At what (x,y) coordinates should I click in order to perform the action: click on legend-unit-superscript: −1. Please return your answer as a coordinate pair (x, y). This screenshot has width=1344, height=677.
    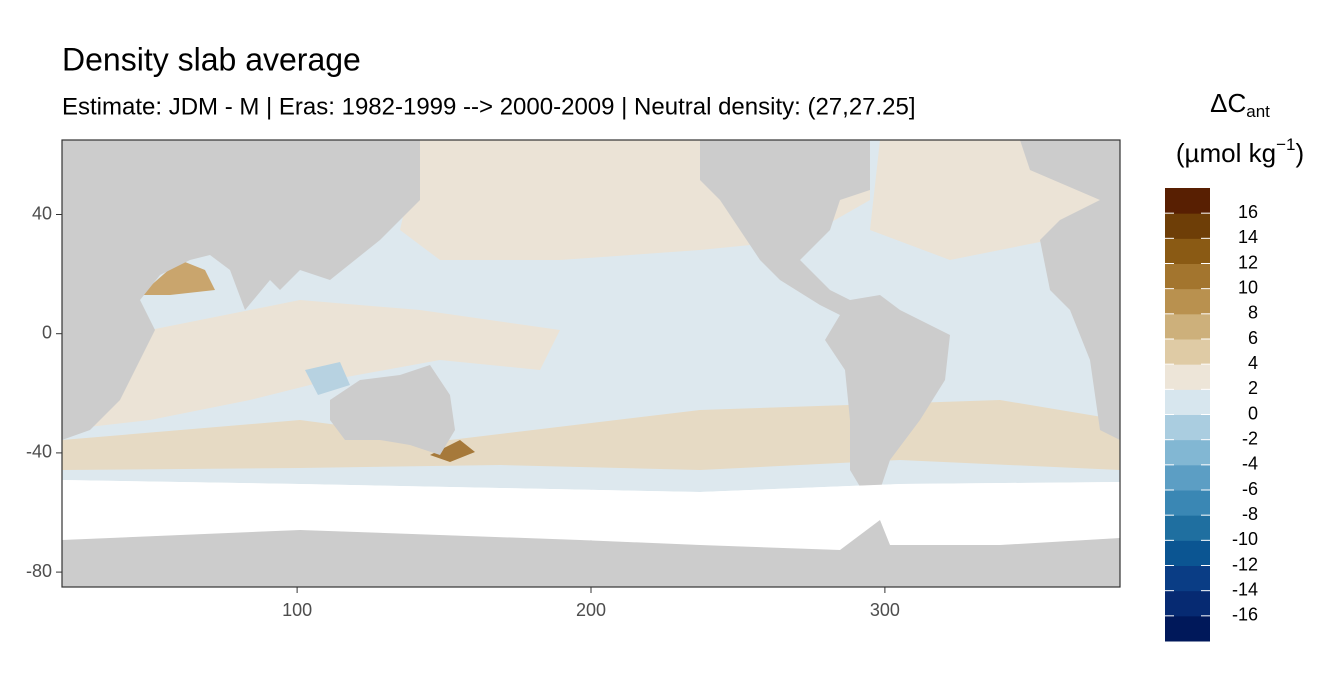
    Looking at the image, I should click on (1285, 144).